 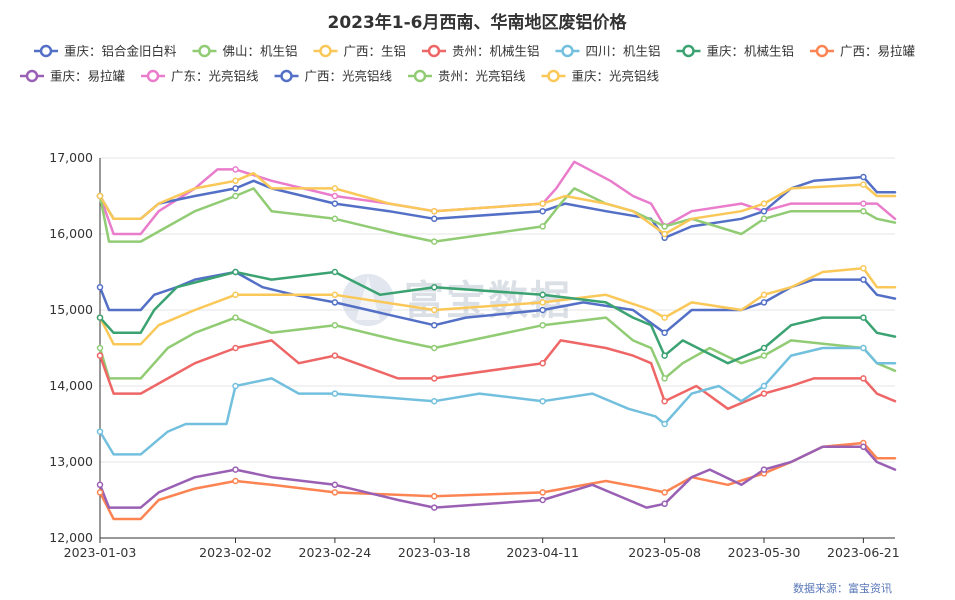 I want to click on legend-label: 重庆：易拉罐, so click(x=88, y=76).